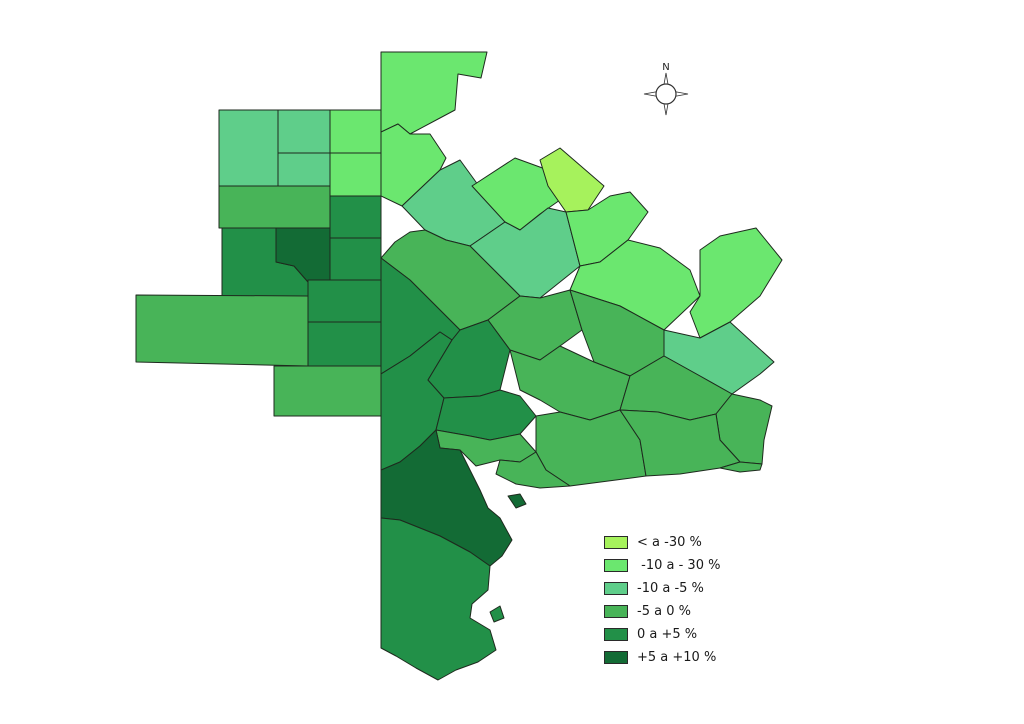 This screenshot has height=724, width=1024. I want to click on region-west-grid-nm2, so click(304, 169).